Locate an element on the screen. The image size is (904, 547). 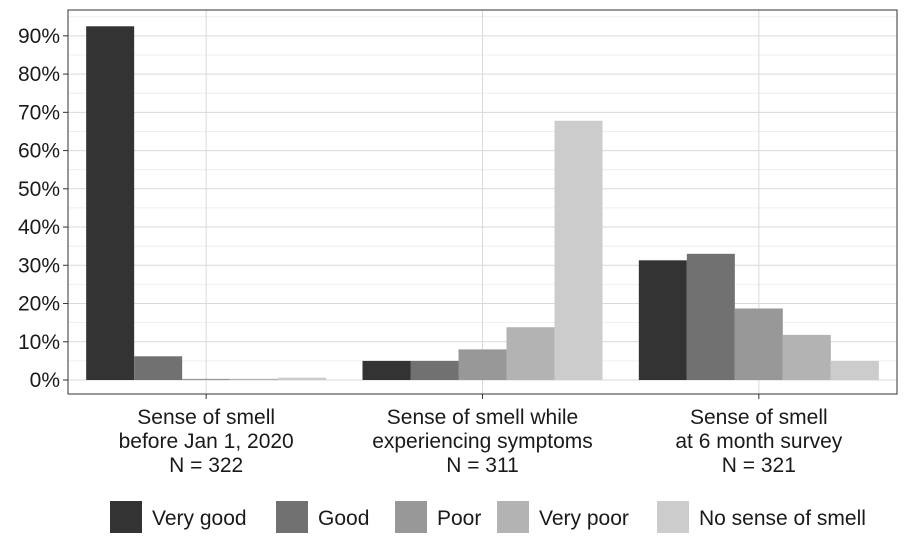
y-tick-label: 80% is located at coordinates (39, 74).